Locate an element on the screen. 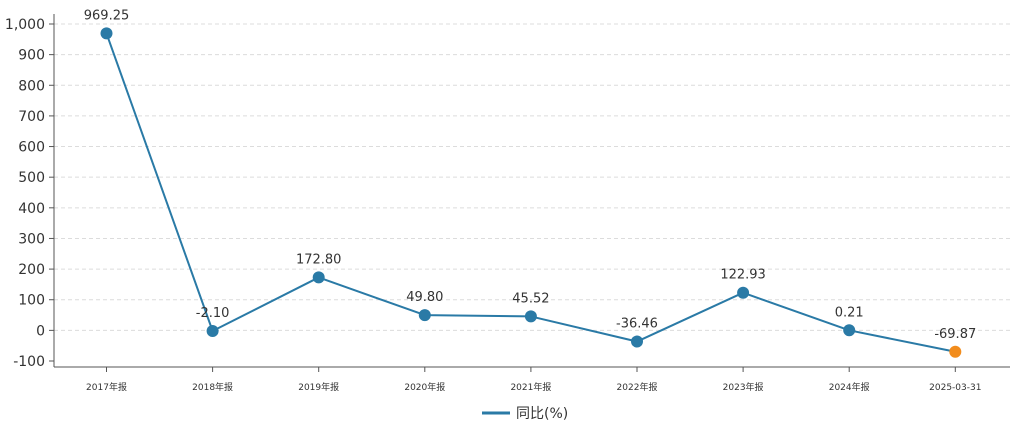  y-tick-label: 100 is located at coordinates (31, 301).